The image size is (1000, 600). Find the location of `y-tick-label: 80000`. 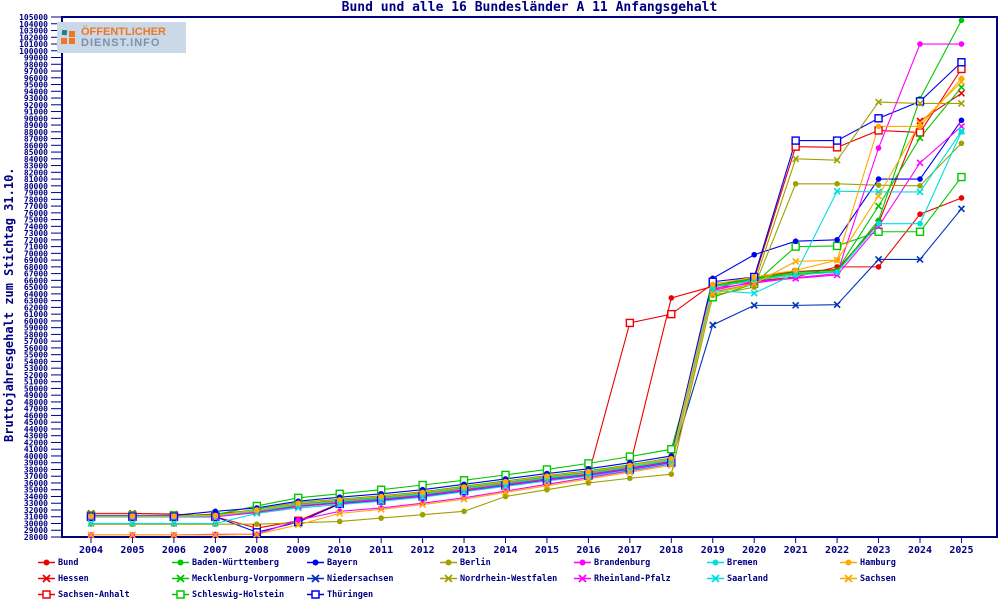

y-tick-label: 80000 is located at coordinates (36, 186).